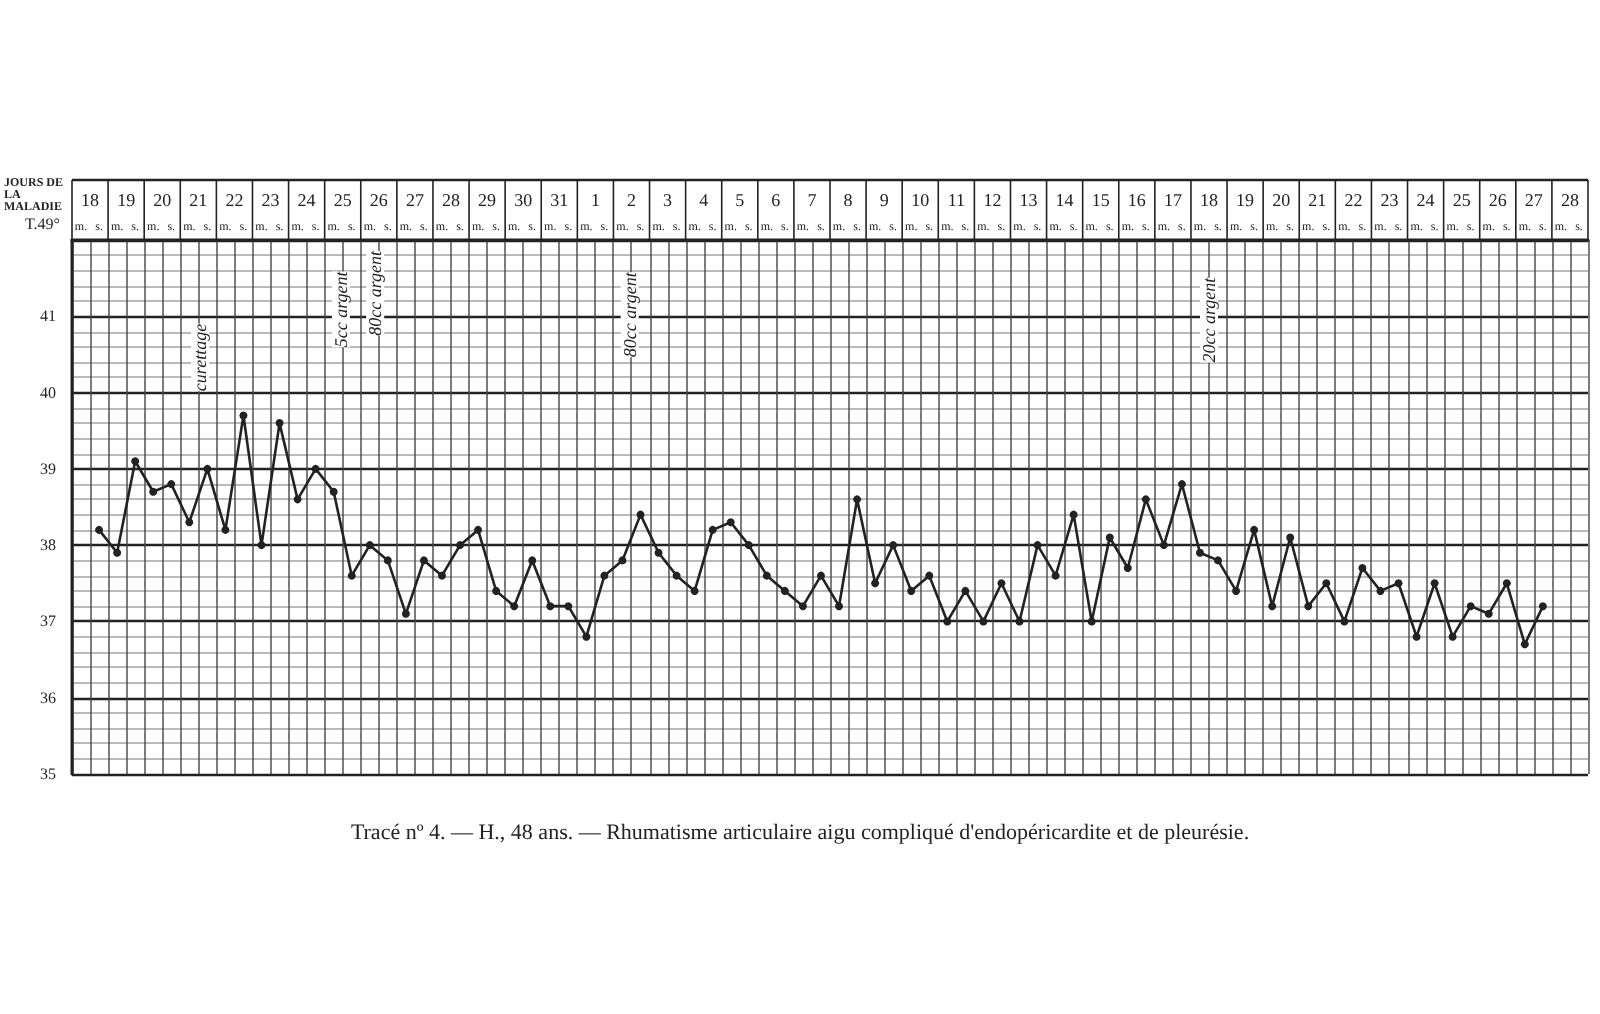  Describe the element at coordinates (1101, 200) in the screenshot. I see `text: 15` at that location.